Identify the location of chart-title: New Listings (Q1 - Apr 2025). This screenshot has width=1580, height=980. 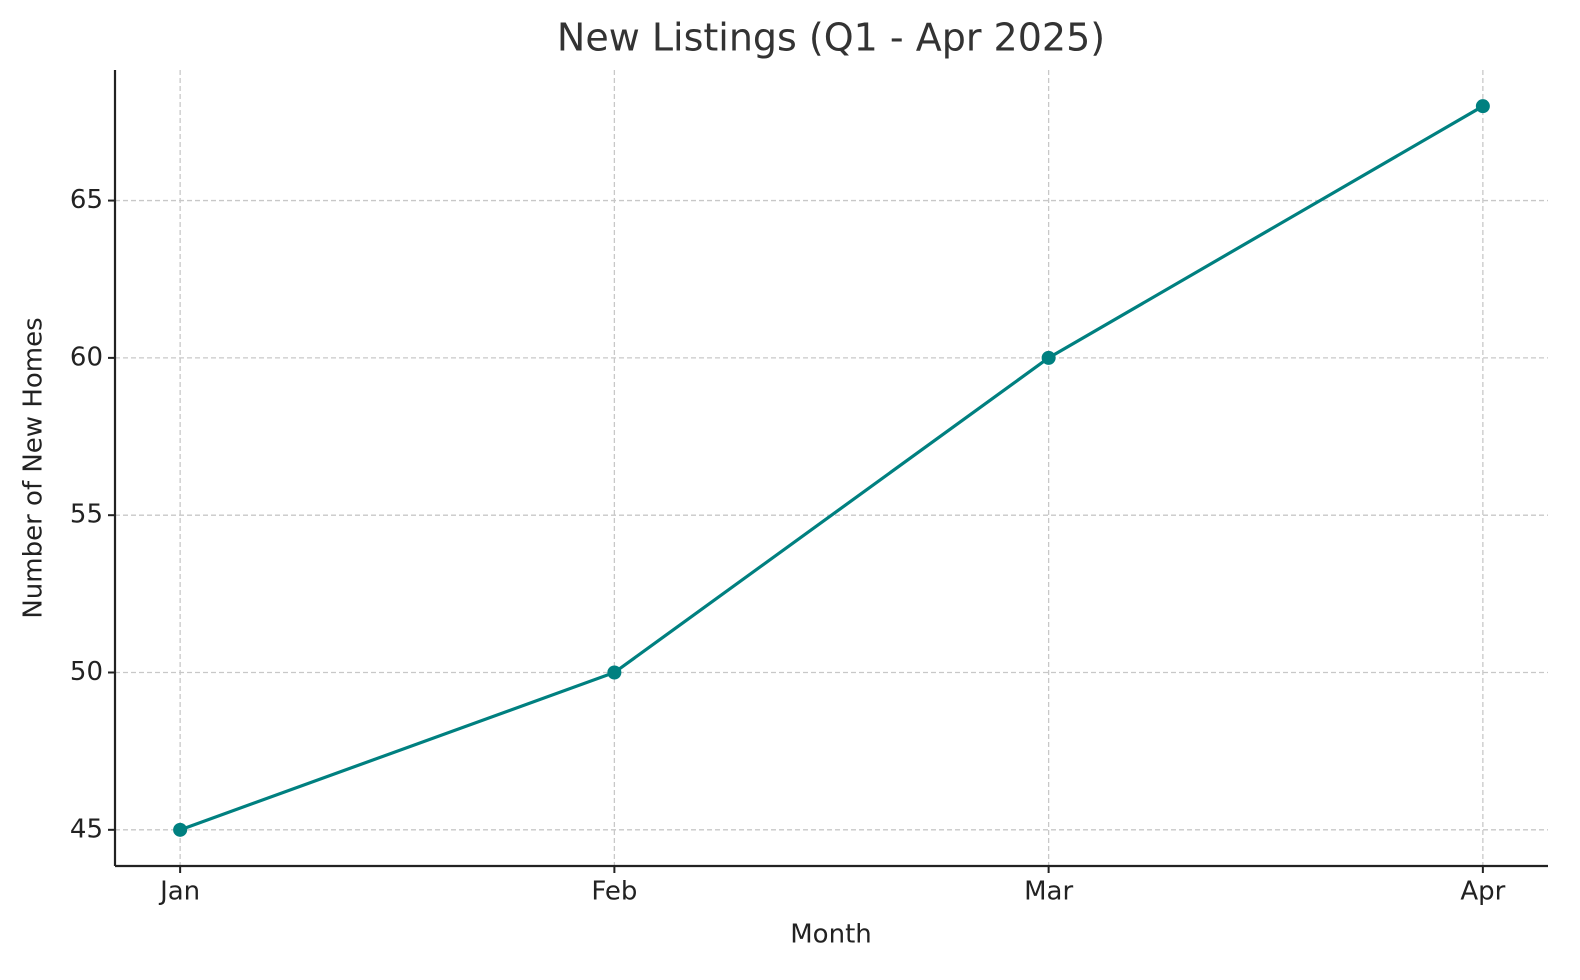
(831, 38).